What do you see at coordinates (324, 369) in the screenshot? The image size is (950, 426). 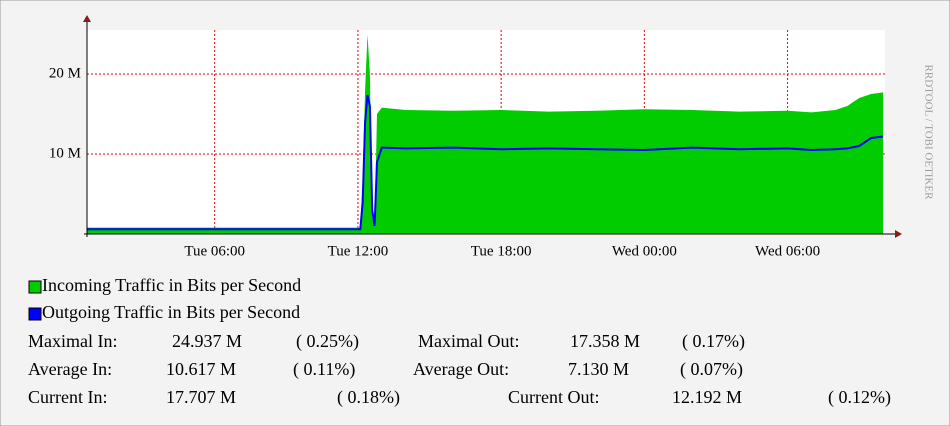 I see `stat-text: ( 0.11%)` at bounding box center [324, 369].